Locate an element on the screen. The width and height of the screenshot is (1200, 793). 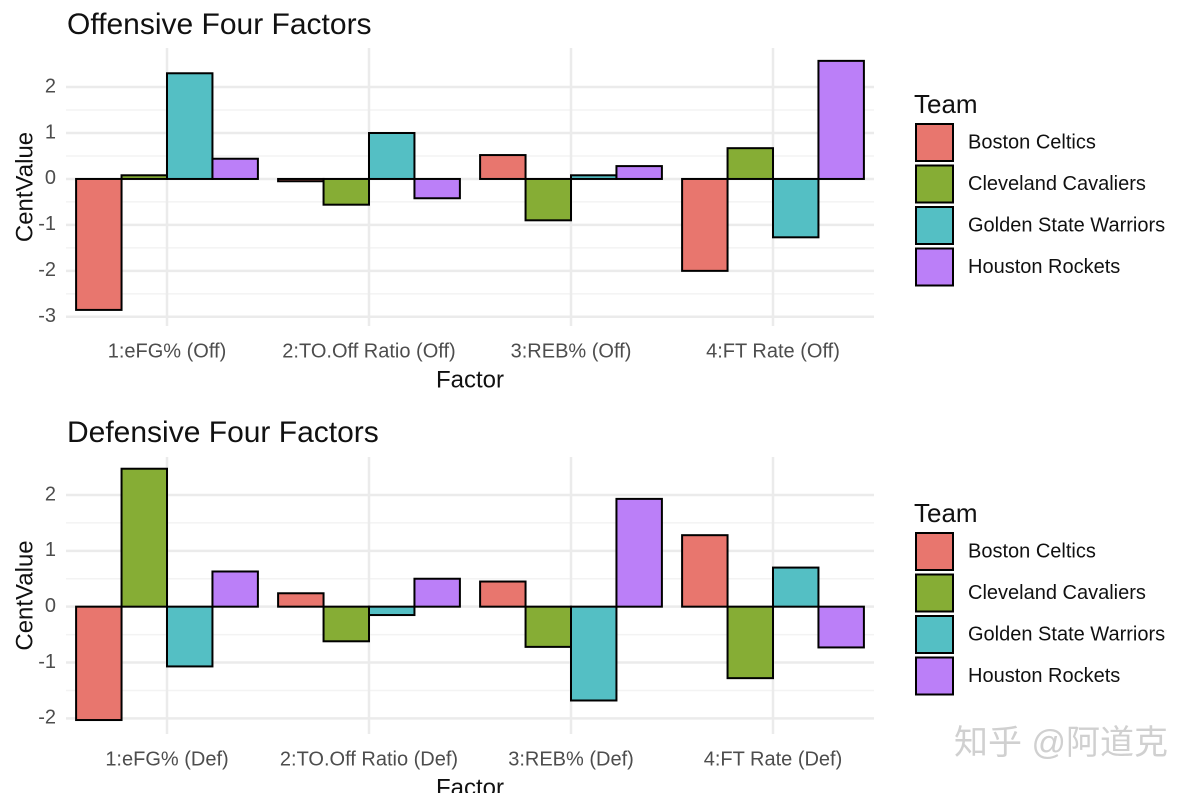
watermark-text: 知乎 @阿道克 is located at coordinates (1061, 743).